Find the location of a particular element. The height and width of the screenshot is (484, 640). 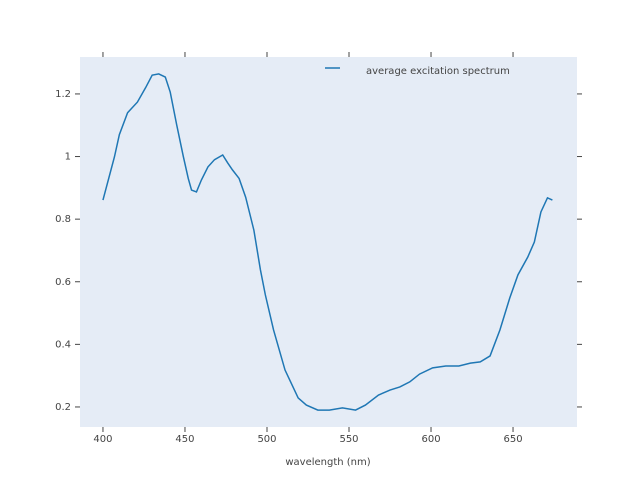

y-tick-label: 0.2 is located at coordinates (63, 407).